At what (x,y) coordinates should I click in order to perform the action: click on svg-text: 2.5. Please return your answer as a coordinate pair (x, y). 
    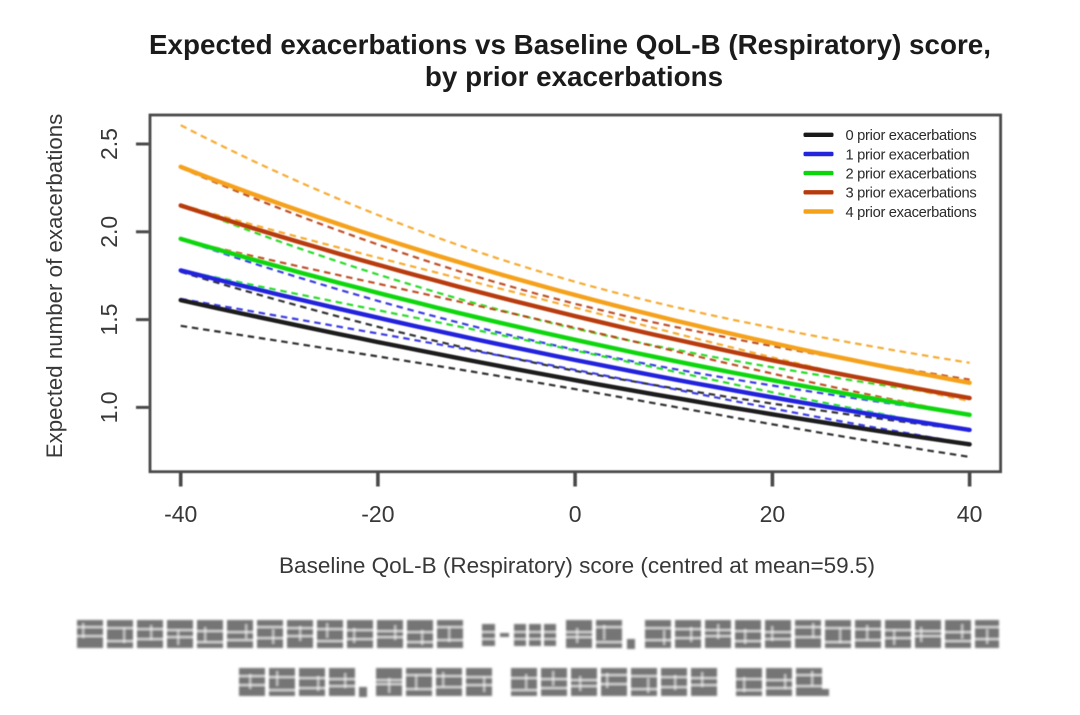
    Looking at the image, I should click on (109, 144).